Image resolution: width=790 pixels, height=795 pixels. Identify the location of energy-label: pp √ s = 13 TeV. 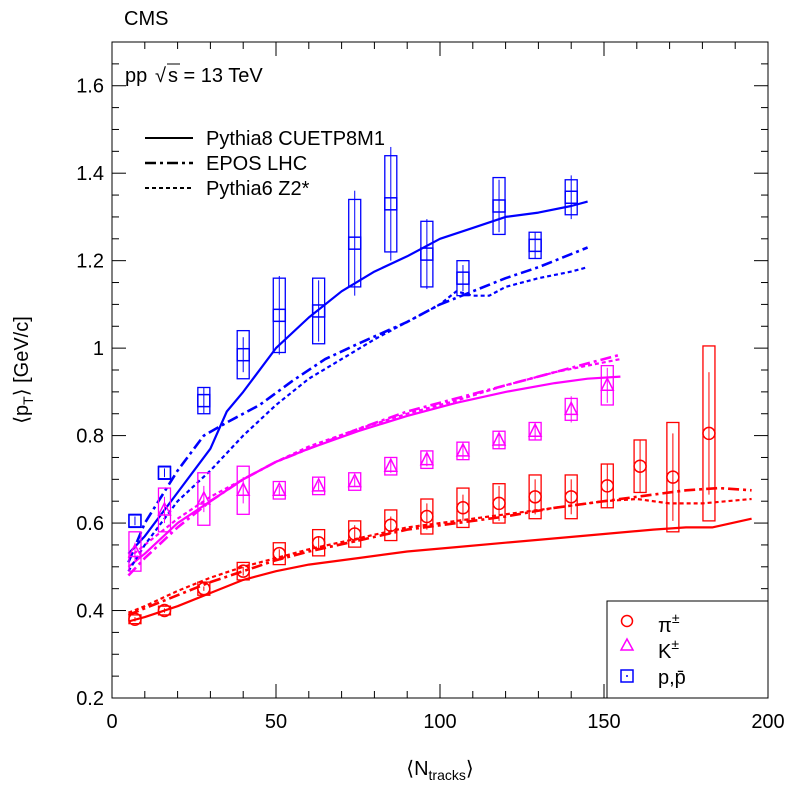
(194, 75).